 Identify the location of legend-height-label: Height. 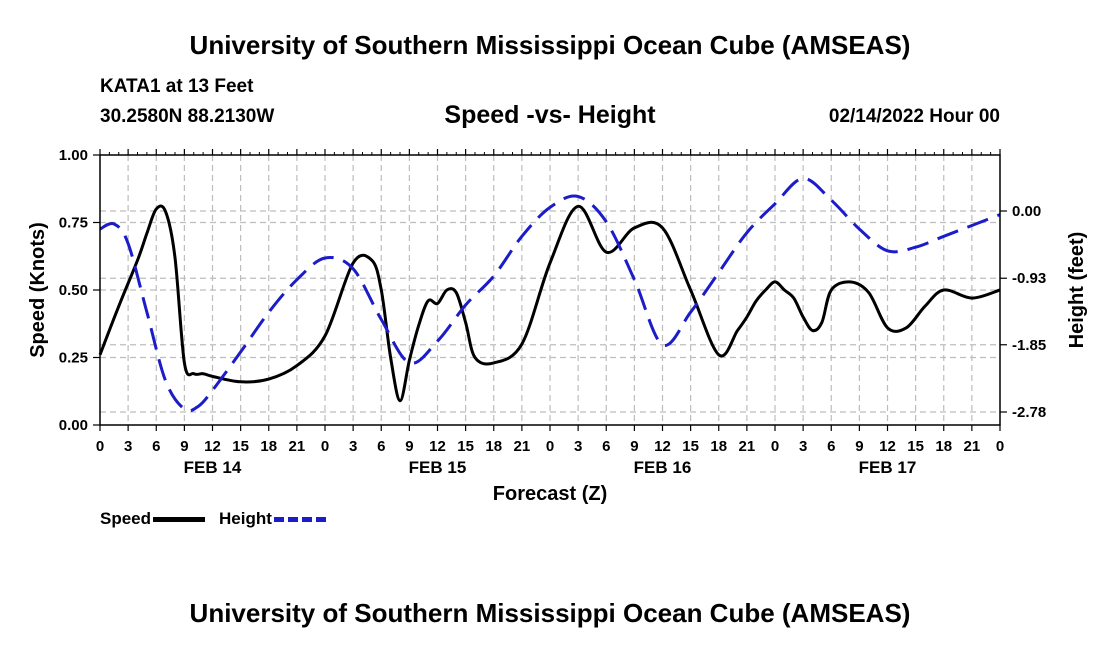
(245, 518).